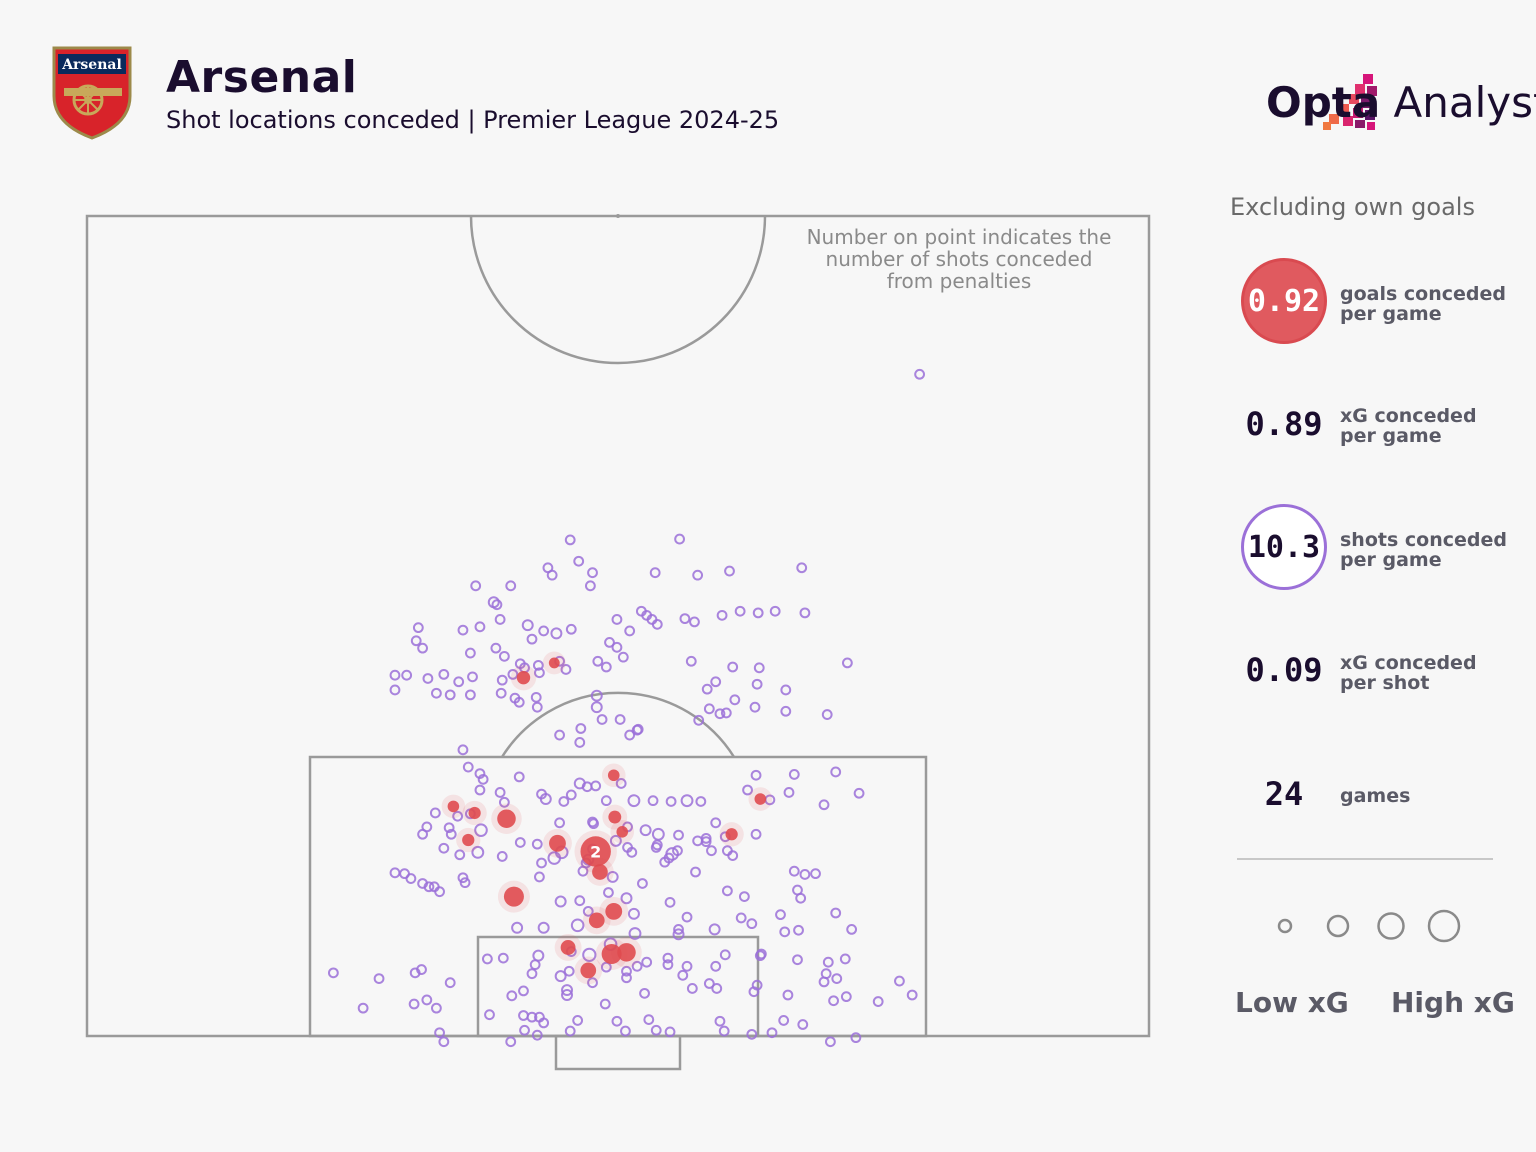 This screenshot has width=1536, height=1152. What do you see at coordinates (1284, 301) in the screenshot?
I see `goals-per-game-value: 0.92` at bounding box center [1284, 301].